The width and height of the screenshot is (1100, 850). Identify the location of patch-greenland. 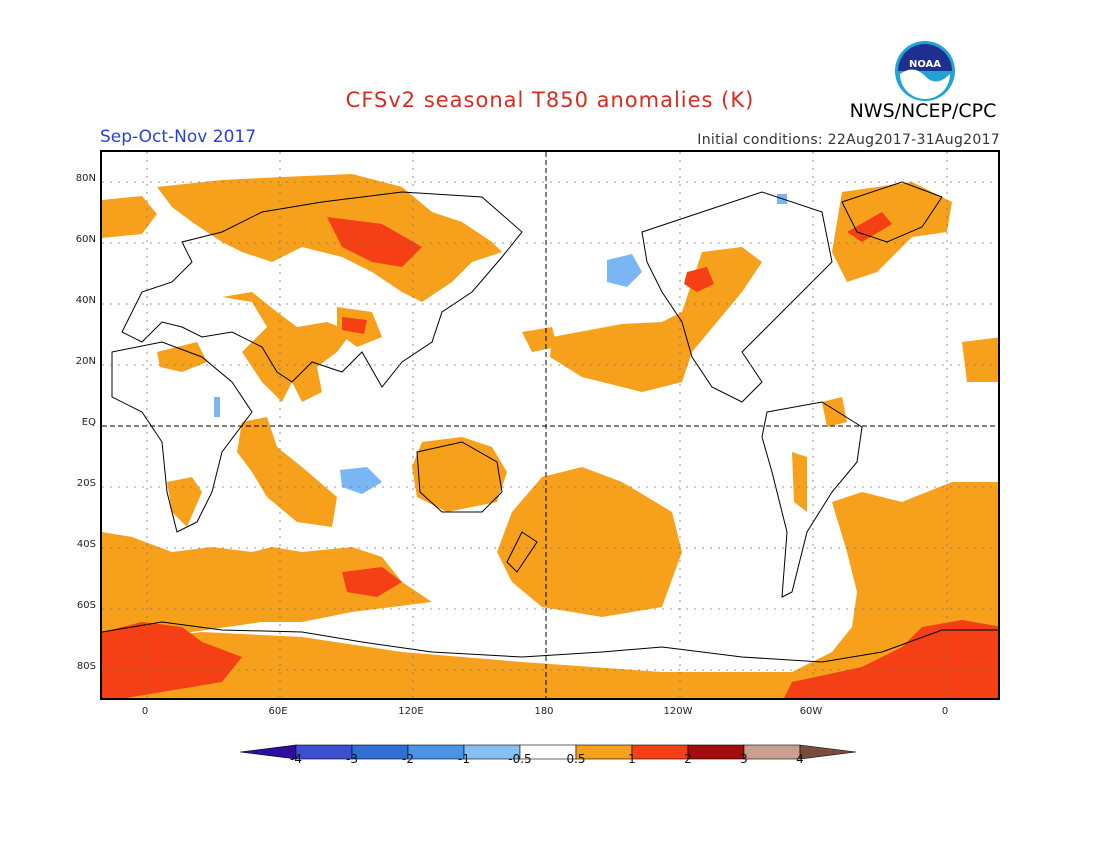
(892, 232).